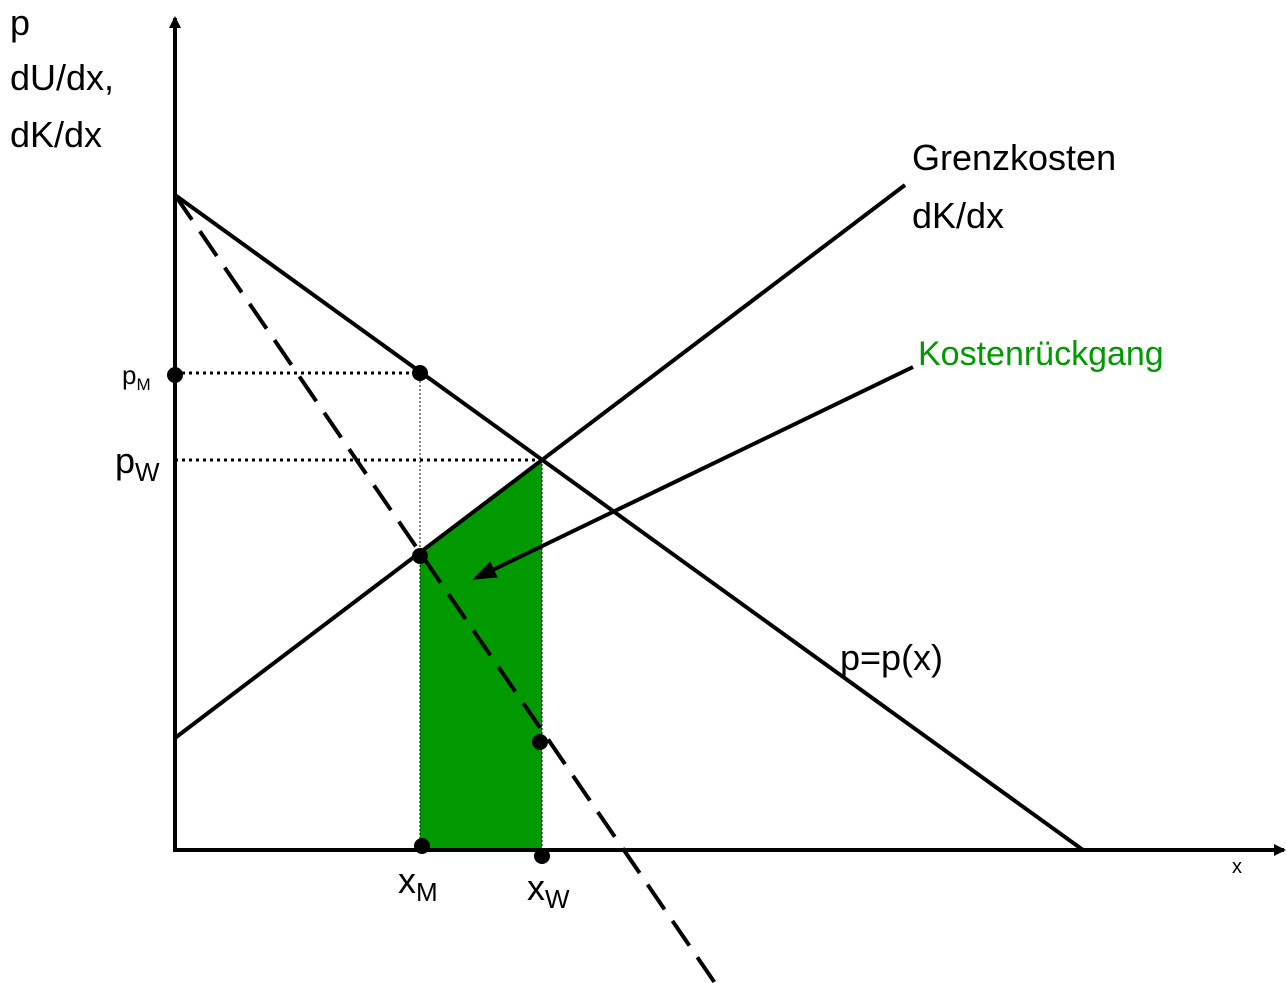  I want to click on quantity-welfare-label: xW, so click(548, 890).